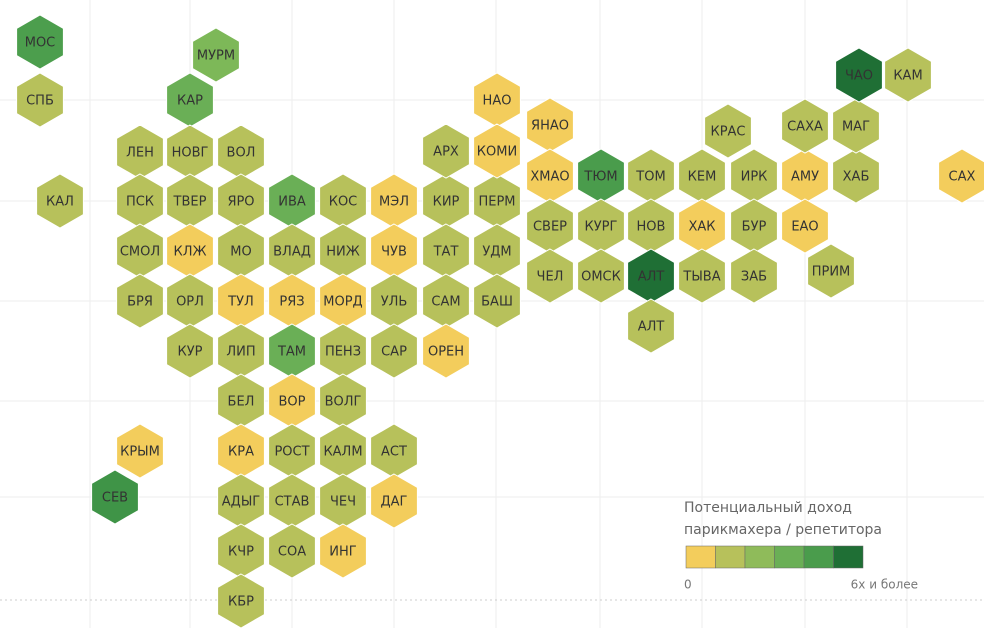  Describe the element at coordinates (240, 202) in the screenshot. I see `region-label: ЯРО` at that location.